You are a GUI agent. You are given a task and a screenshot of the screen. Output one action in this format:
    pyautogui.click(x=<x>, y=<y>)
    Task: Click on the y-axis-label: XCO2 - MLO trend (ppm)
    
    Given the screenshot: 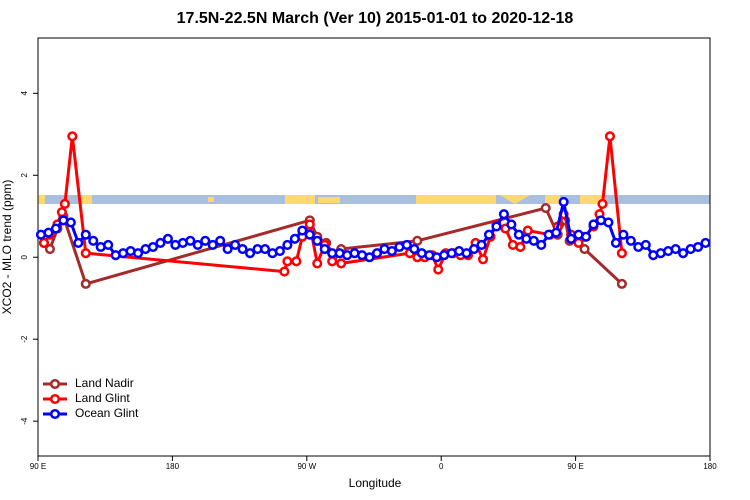 What is the action you would take?
    pyautogui.click(x=7, y=247)
    